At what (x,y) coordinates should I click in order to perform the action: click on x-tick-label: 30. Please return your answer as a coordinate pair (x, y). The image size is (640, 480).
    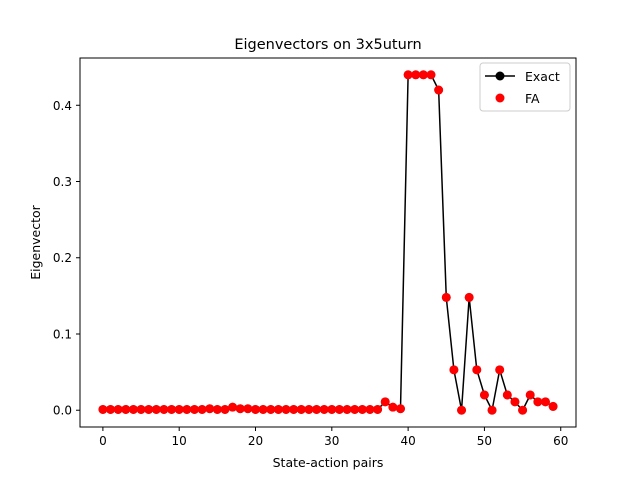
    Looking at the image, I should click on (331, 441).